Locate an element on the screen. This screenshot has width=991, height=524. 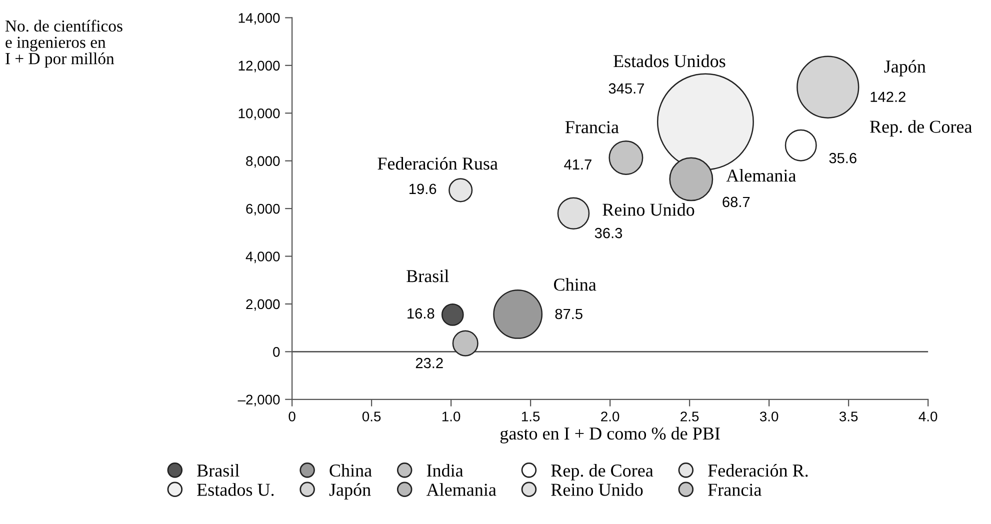
data-label: 41.7 is located at coordinates (578, 164).